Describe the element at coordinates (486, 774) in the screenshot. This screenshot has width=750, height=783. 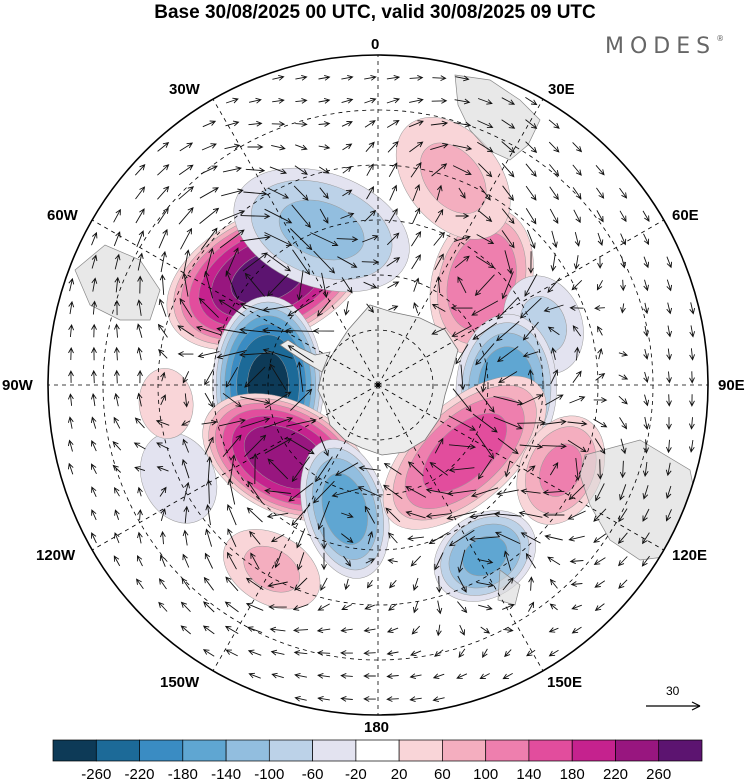
I see `colorbar-tick-label: 100` at that location.